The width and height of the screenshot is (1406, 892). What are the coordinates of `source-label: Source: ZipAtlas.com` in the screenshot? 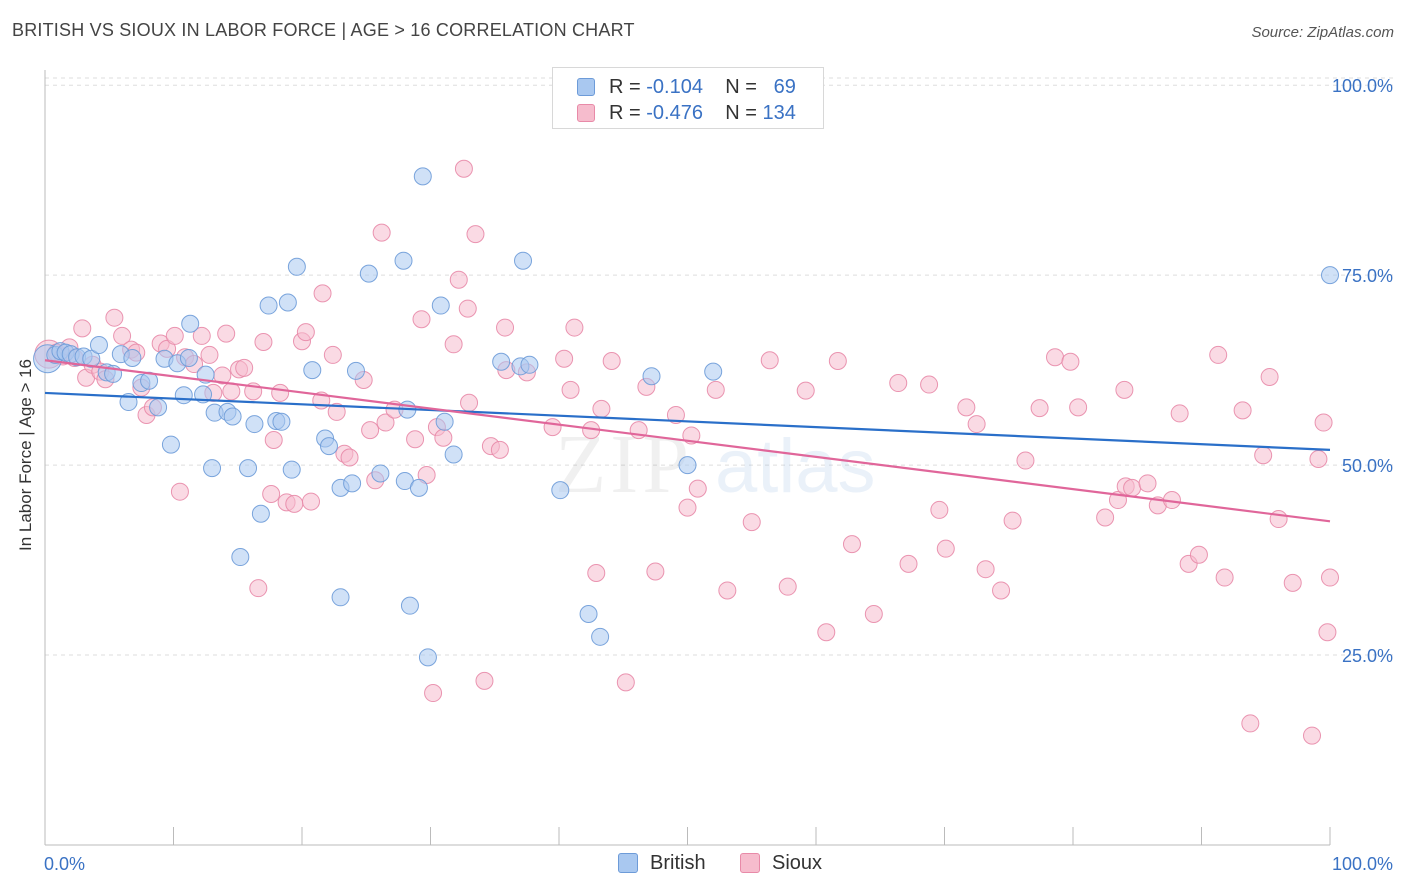 It's located at (1322, 32).